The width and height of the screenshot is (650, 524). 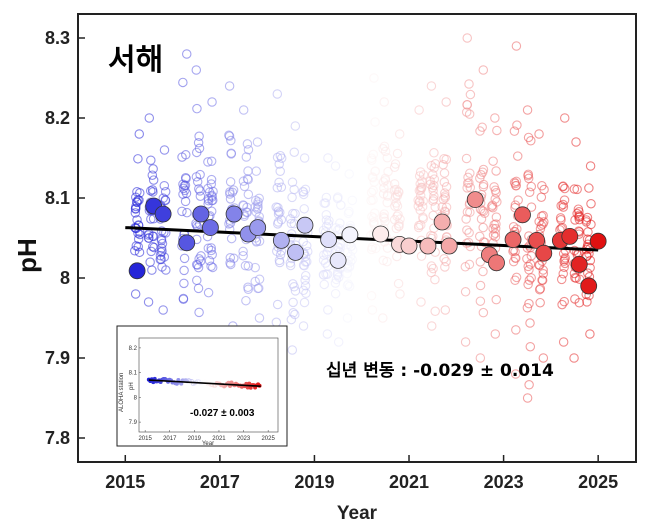 I want to click on x-tick-label: 2025, so click(x=598, y=482).